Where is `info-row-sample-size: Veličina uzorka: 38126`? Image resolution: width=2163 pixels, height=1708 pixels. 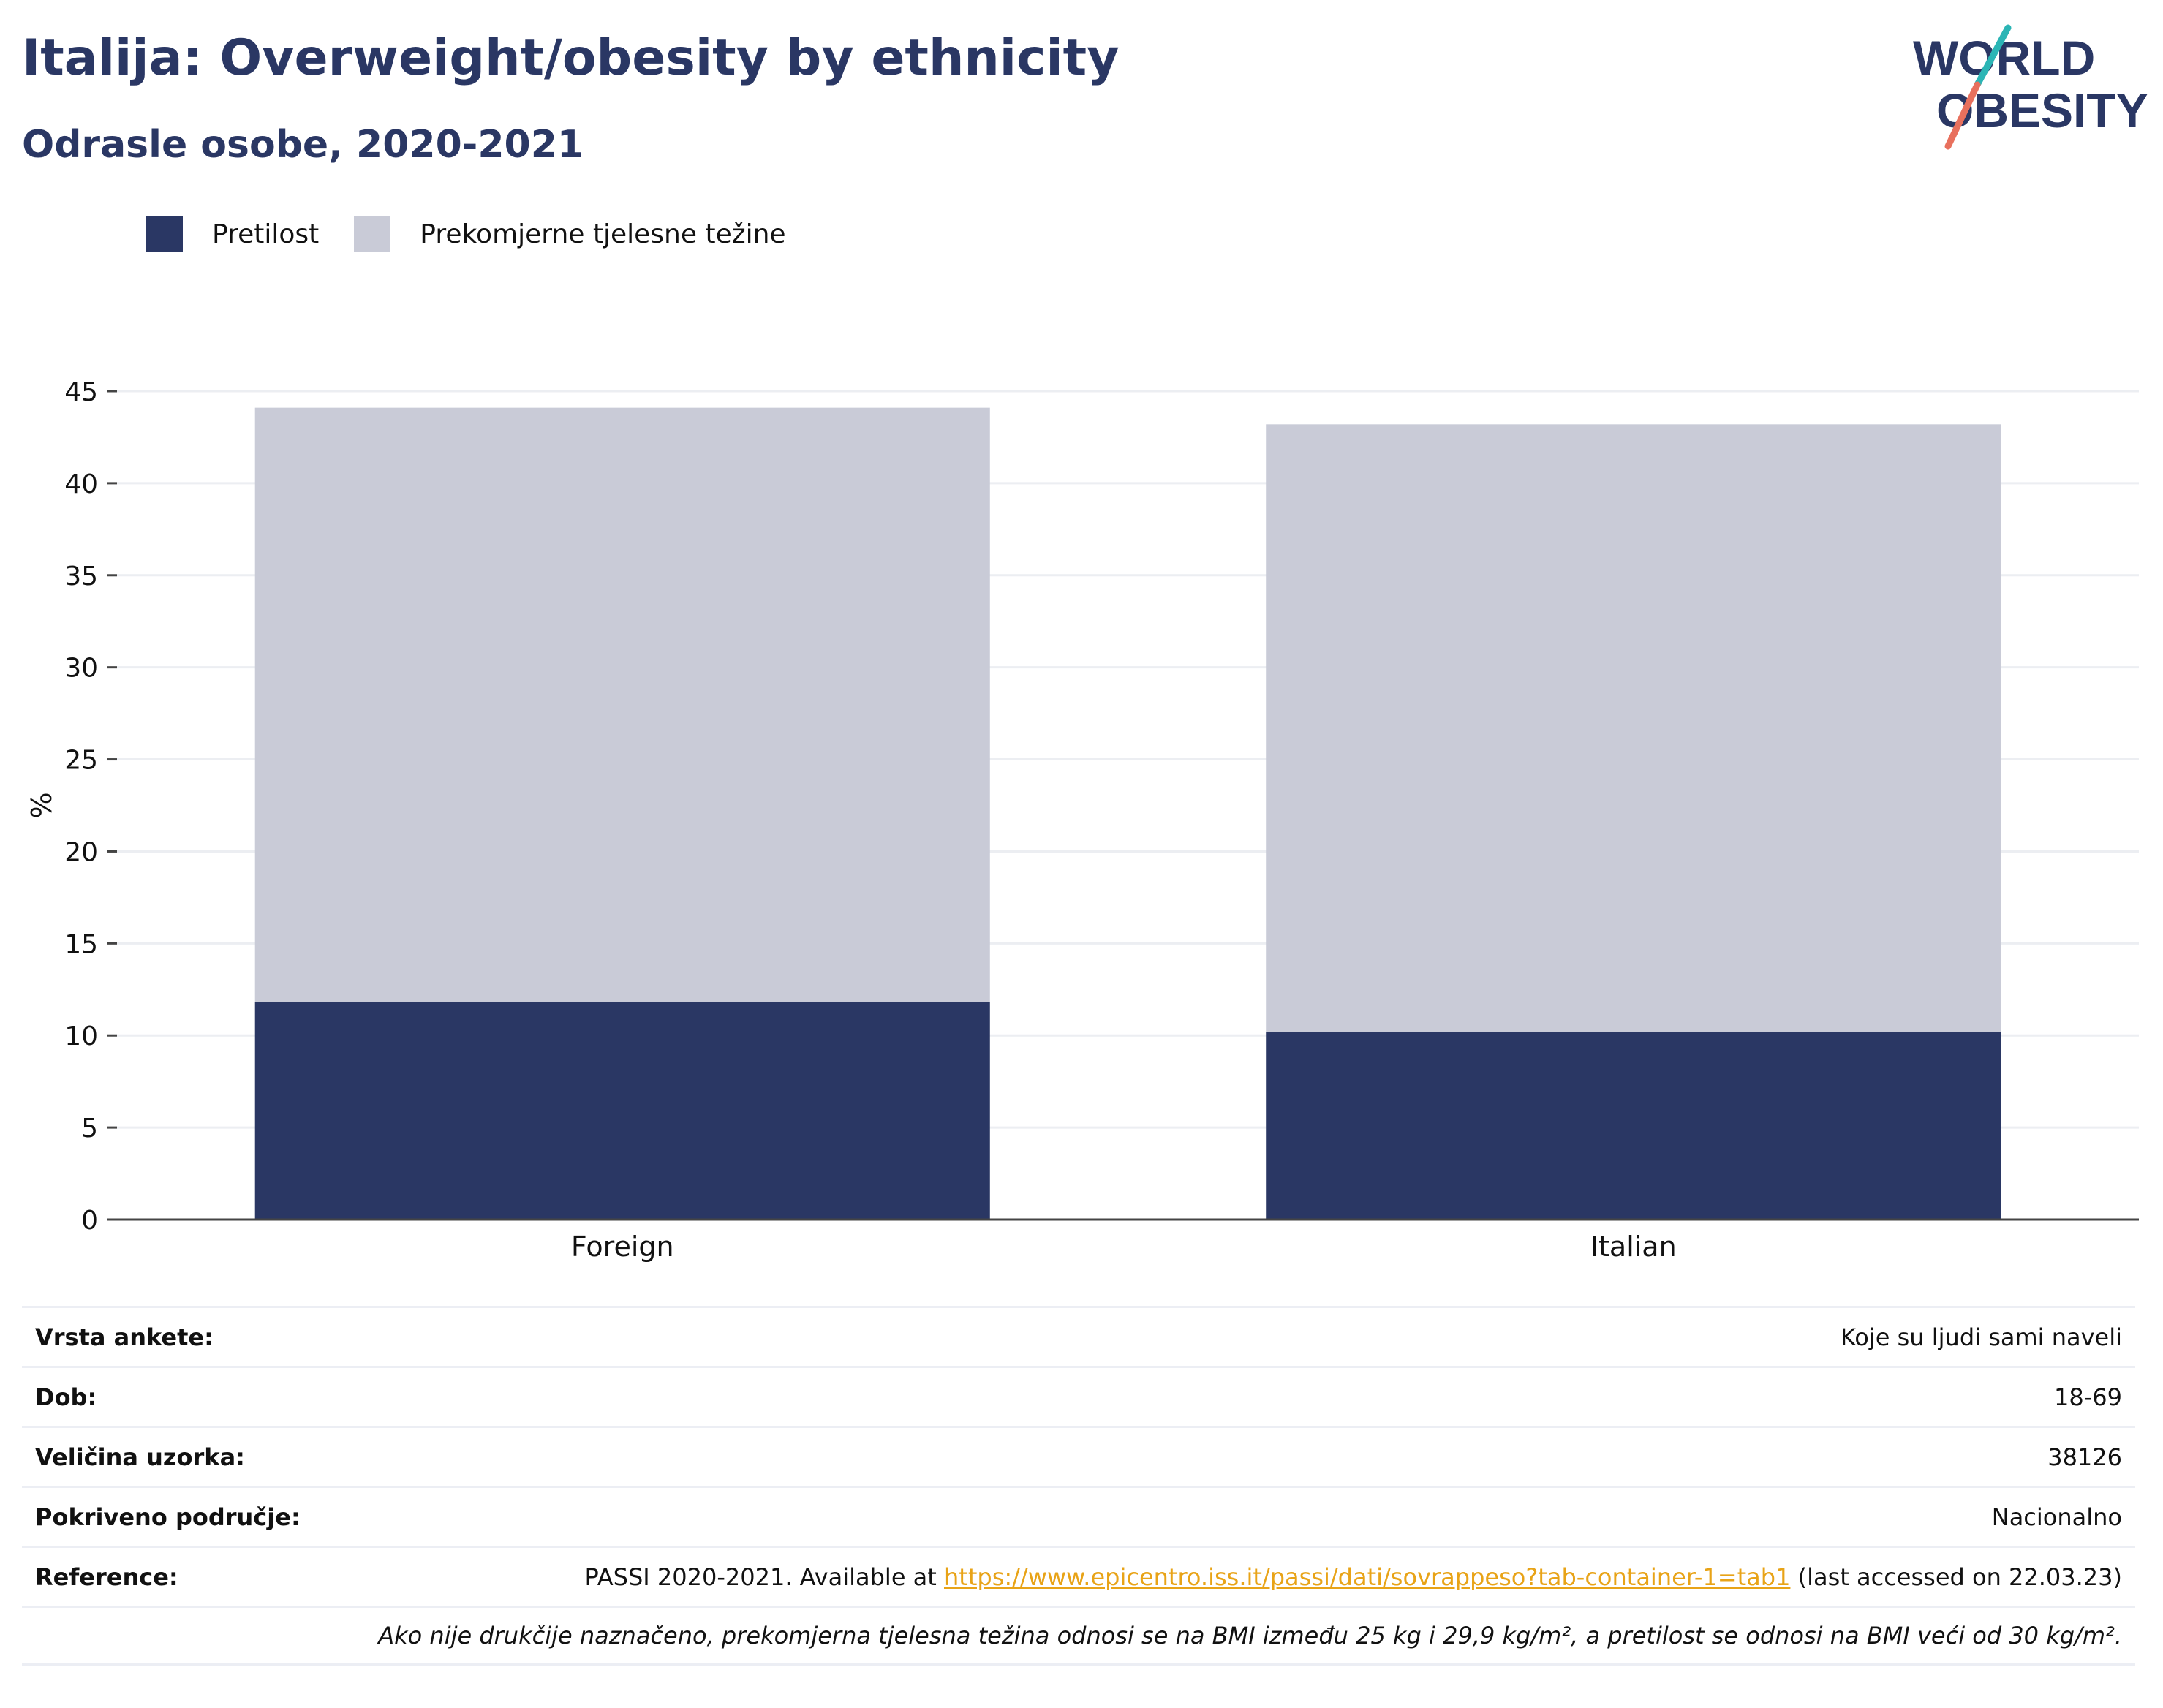
info-row-sample-size: Veličina uzorka: 38126 is located at coordinates (1078, 1456).